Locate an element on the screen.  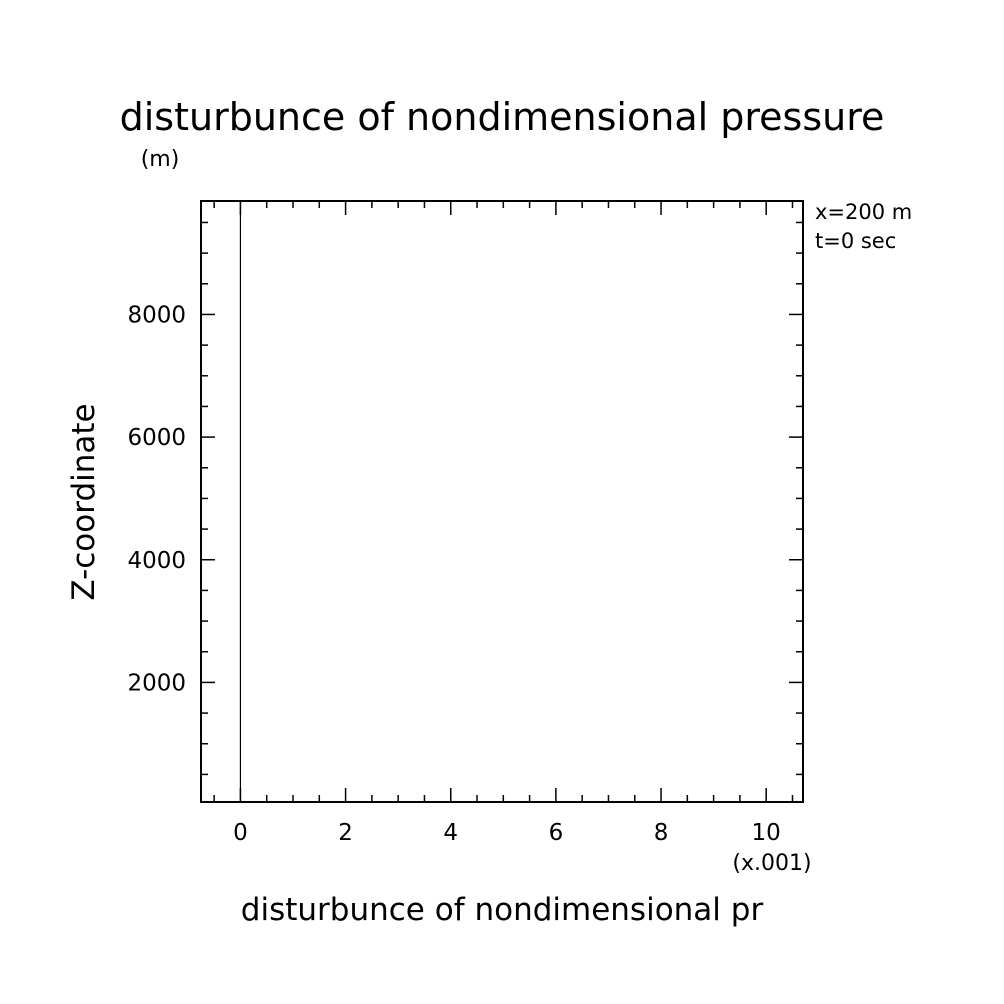
x-tick-label: 6 is located at coordinates (556, 833).